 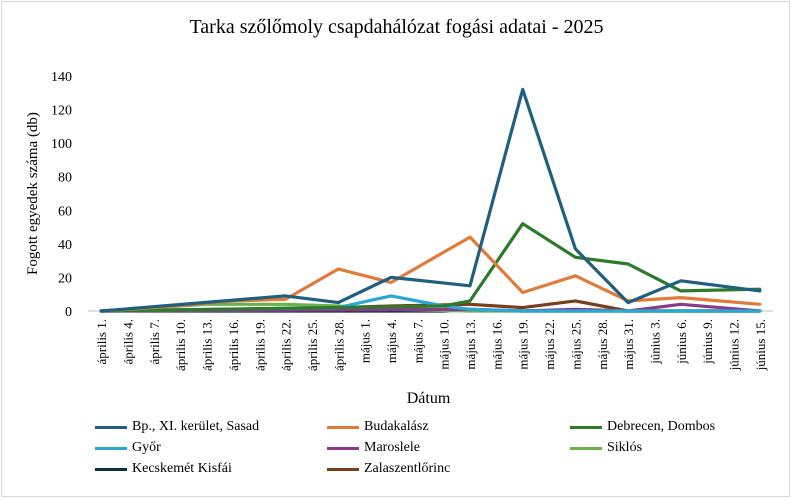 I want to click on legend-item: Debrecen, Dombos, so click(x=642, y=427).